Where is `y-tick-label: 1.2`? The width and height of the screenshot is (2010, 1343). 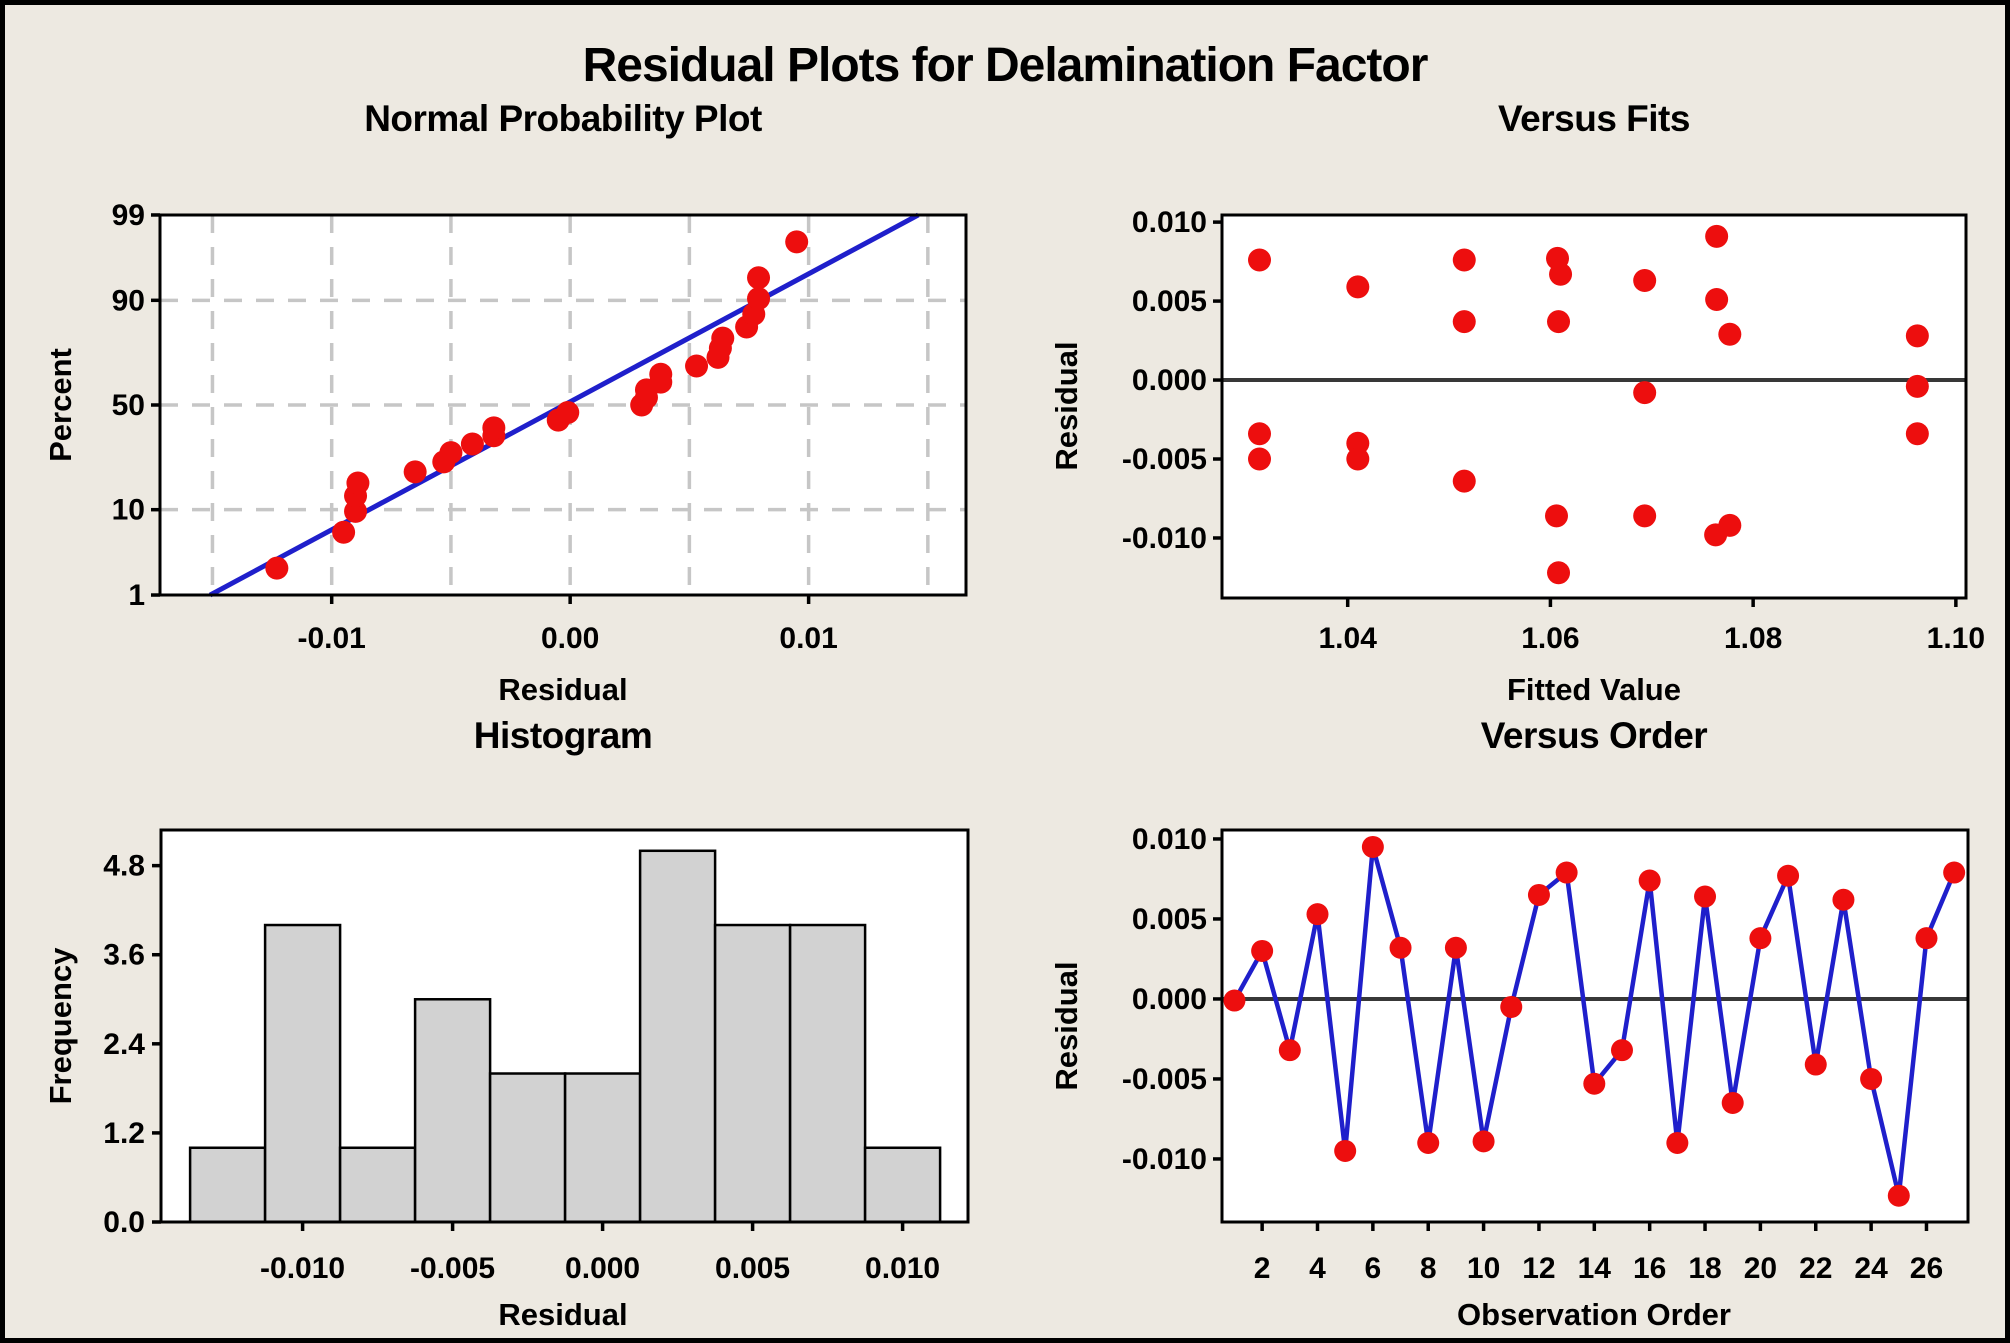
y-tick-label: 1.2 is located at coordinates (124, 1133).